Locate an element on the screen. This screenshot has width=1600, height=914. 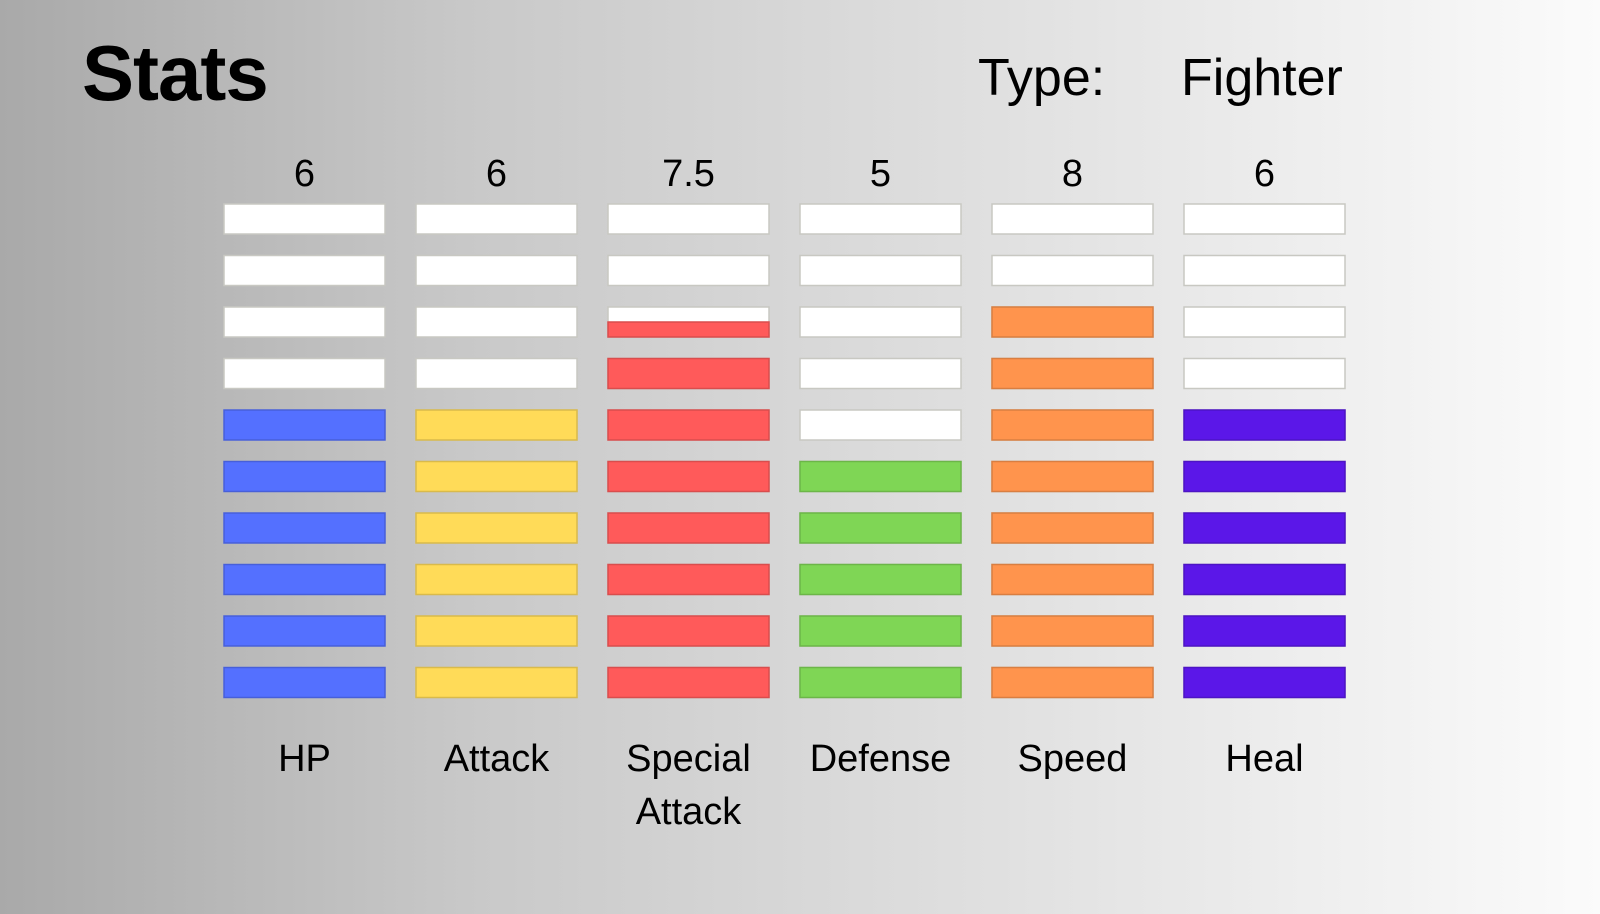
value-label: 8 is located at coordinates (1072, 174).